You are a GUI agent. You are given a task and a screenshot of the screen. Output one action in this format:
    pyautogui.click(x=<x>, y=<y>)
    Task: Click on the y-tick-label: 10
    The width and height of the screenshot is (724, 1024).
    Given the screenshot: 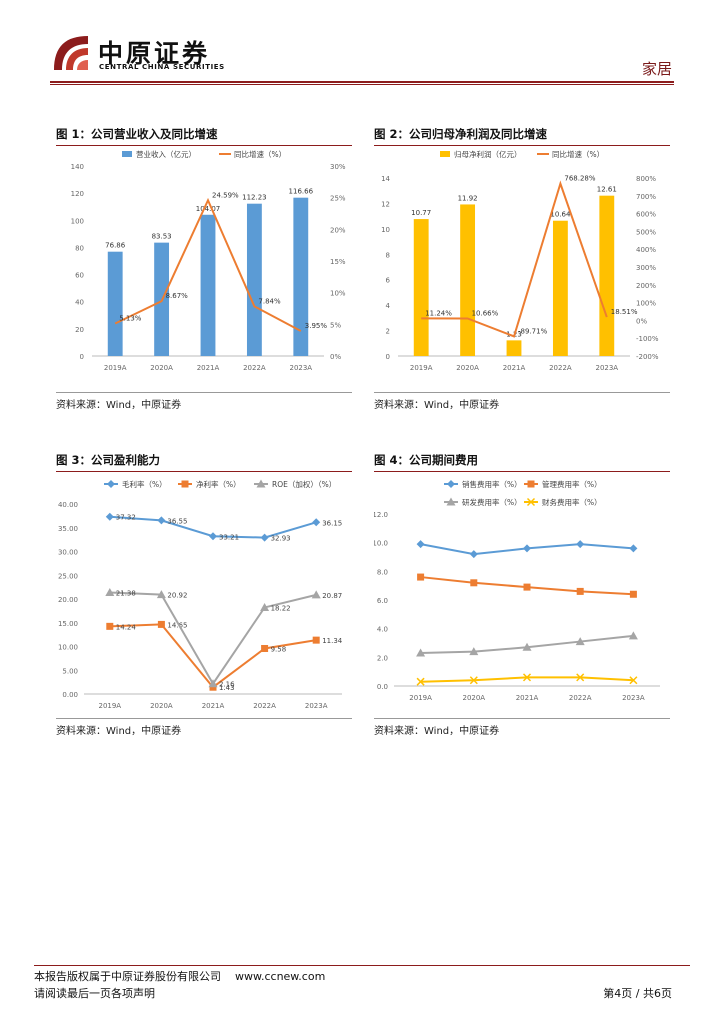 What is the action you would take?
    pyautogui.click(x=385, y=230)
    